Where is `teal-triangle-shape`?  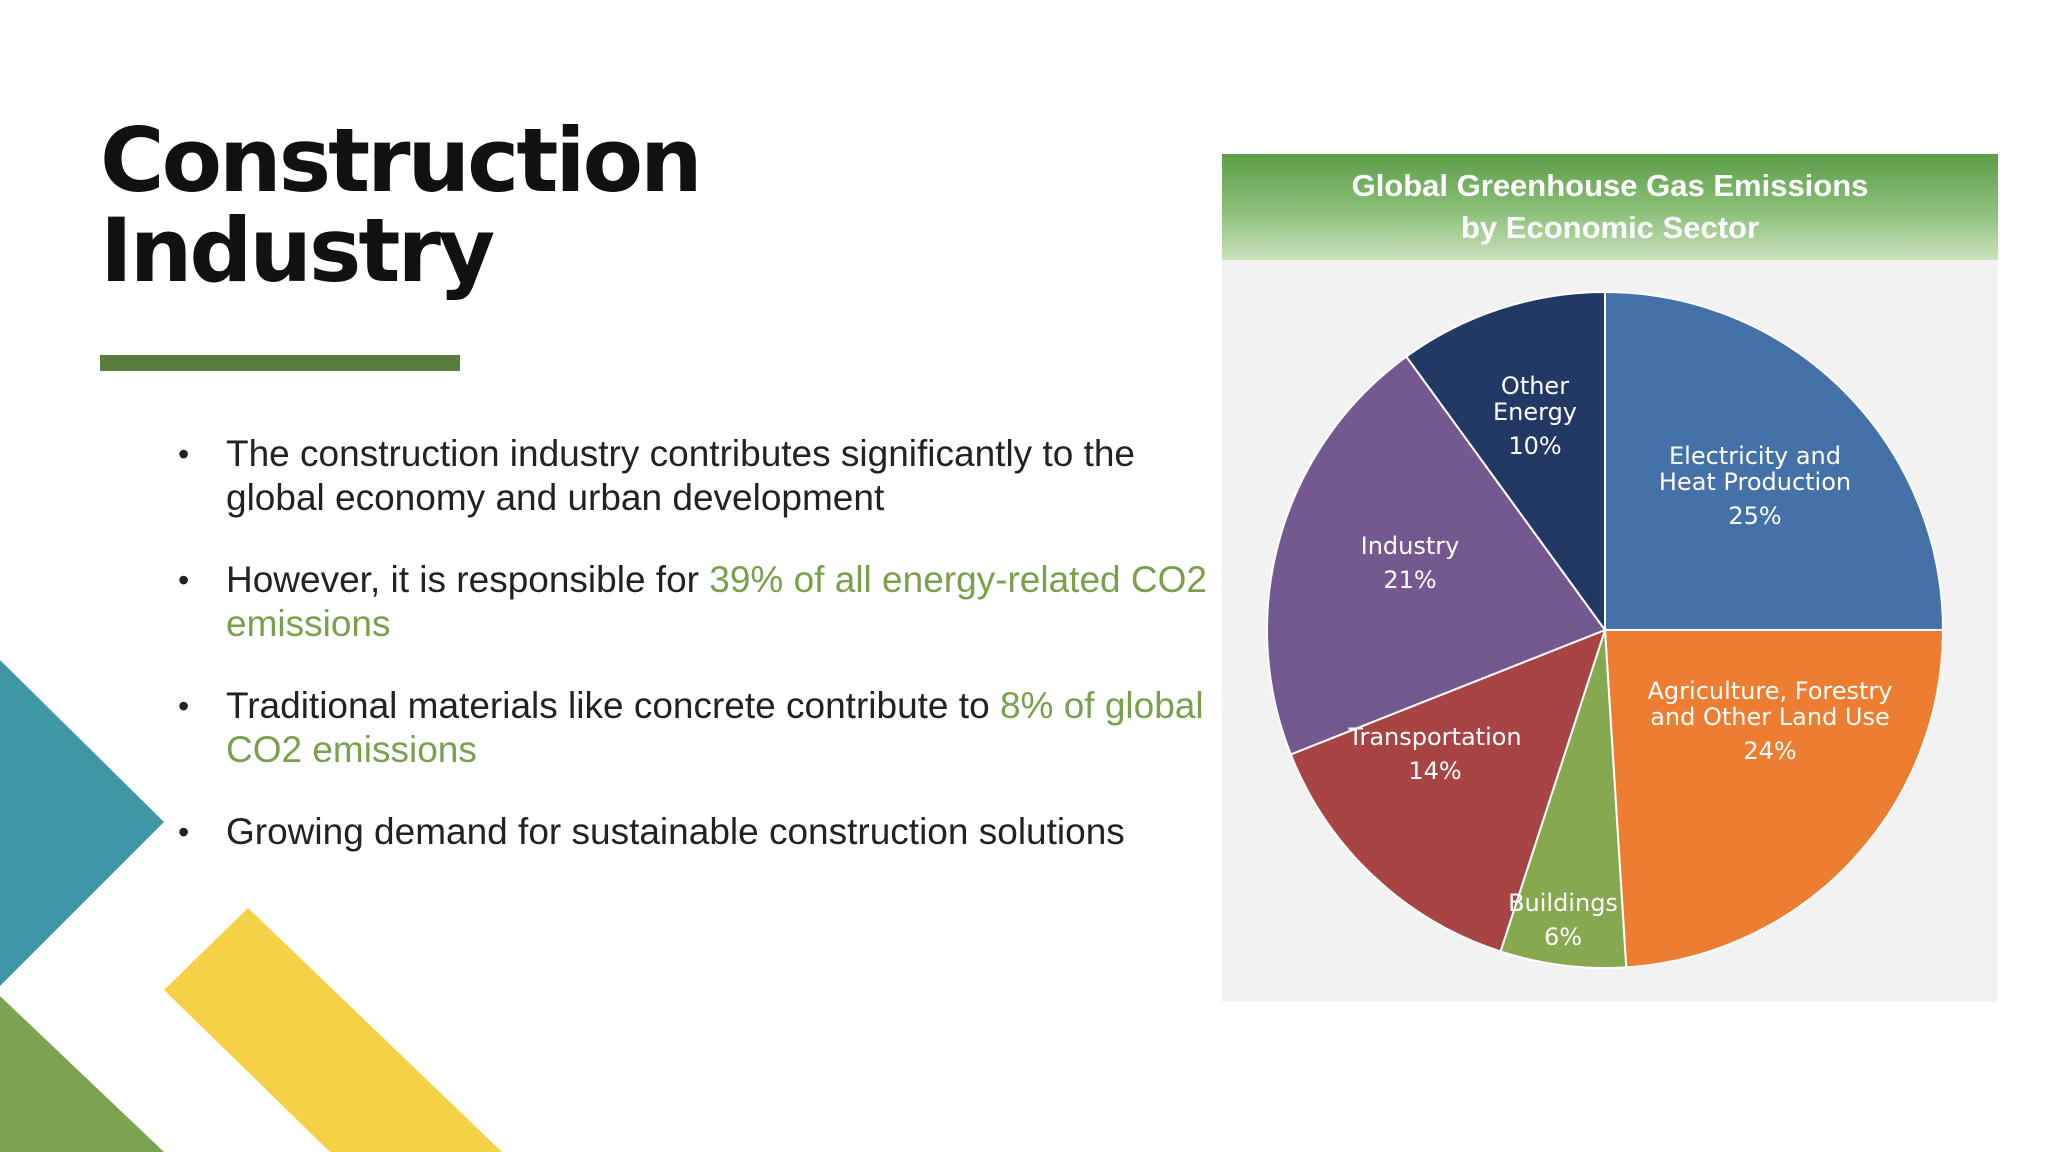
teal-triangle-shape is located at coordinates (82, 823).